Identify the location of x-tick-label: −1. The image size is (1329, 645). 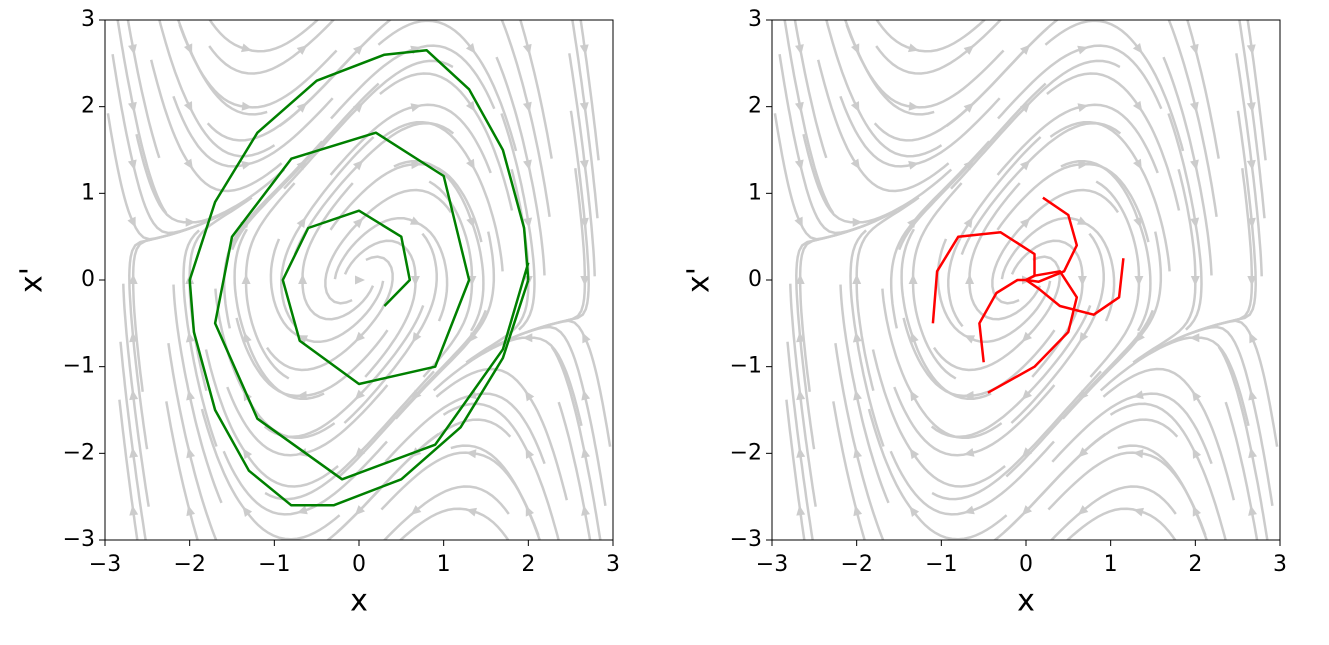
(274, 564).